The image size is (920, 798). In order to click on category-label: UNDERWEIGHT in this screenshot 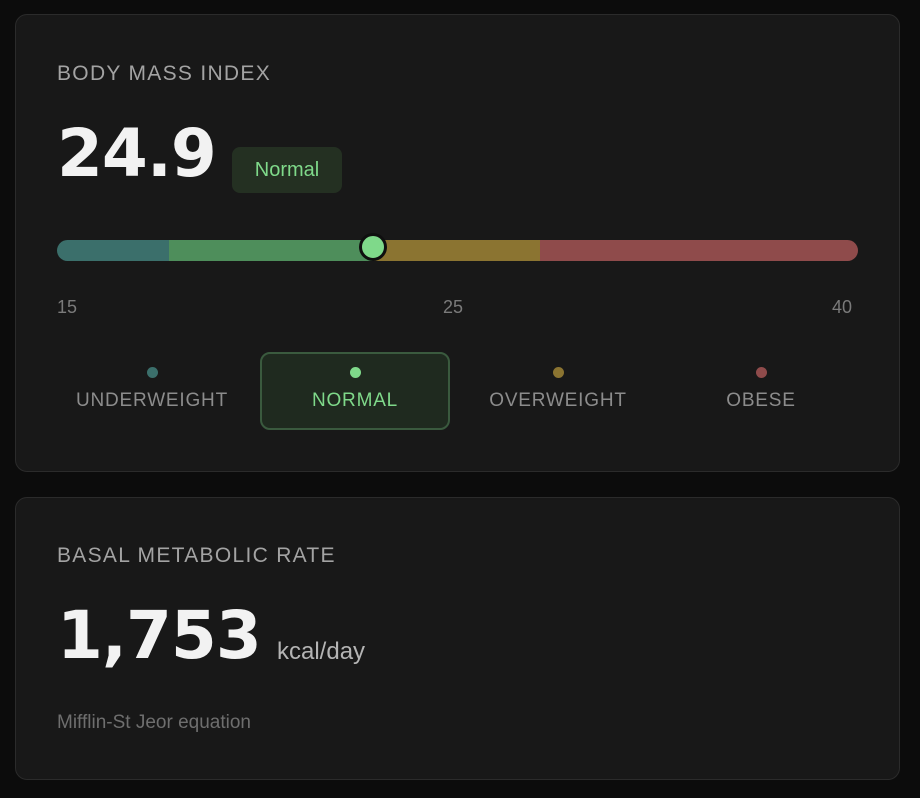, I will do `click(151, 400)`.